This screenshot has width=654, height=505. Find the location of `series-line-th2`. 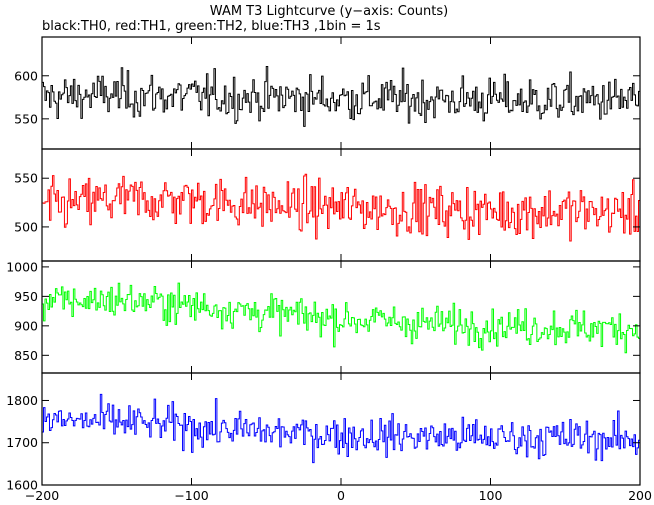

series-line-th2 is located at coordinates (341, 318).